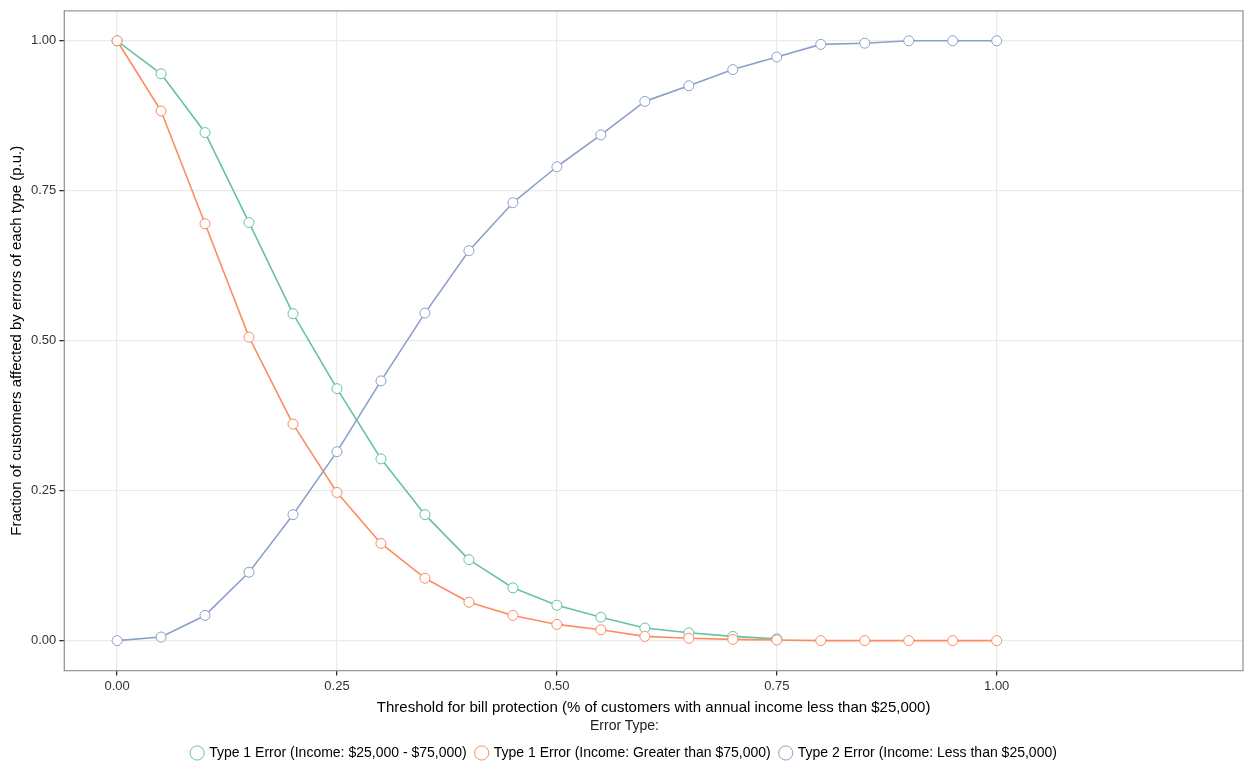 The height and width of the screenshot is (776, 1251). Describe the element at coordinates (338, 751) in the screenshot. I see `legend-label: Type 1 Error (Income: $25,000 - $75,000)` at that location.